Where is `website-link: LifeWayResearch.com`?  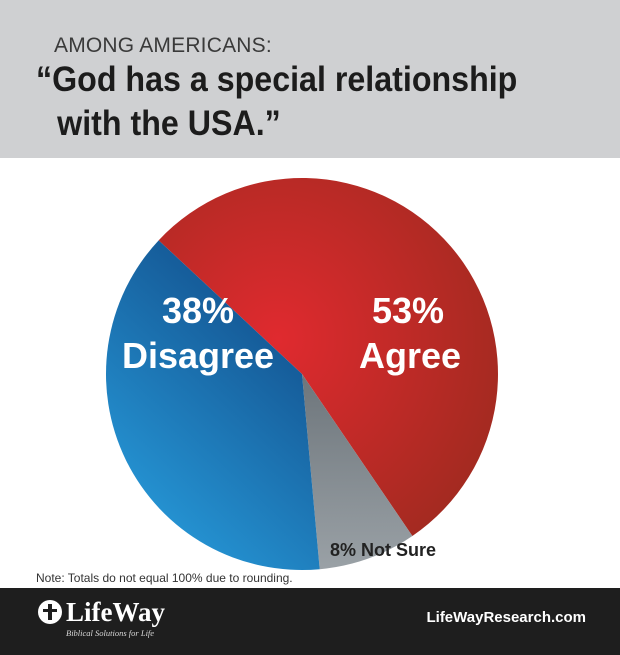 website-link: LifeWayResearch.com is located at coordinates (506, 617).